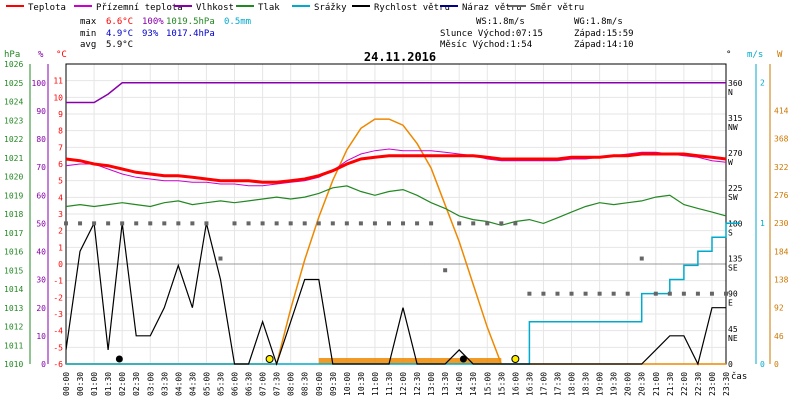 The width and height of the screenshot is (800, 404). Describe the element at coordinates (235, 384) in the screenshot. I see `x-tick-label: 06:00` at that location.